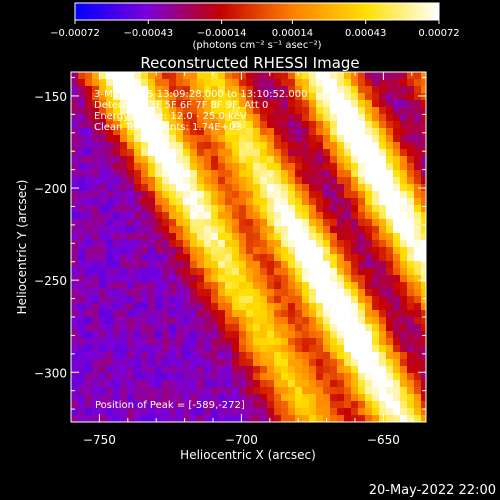 The height and width of the screenshot is (500, 500). I want to click on annotation-line: Detectors: 3F 5F 6F 7F 8F 9F, Att 0, so click(181, 105).